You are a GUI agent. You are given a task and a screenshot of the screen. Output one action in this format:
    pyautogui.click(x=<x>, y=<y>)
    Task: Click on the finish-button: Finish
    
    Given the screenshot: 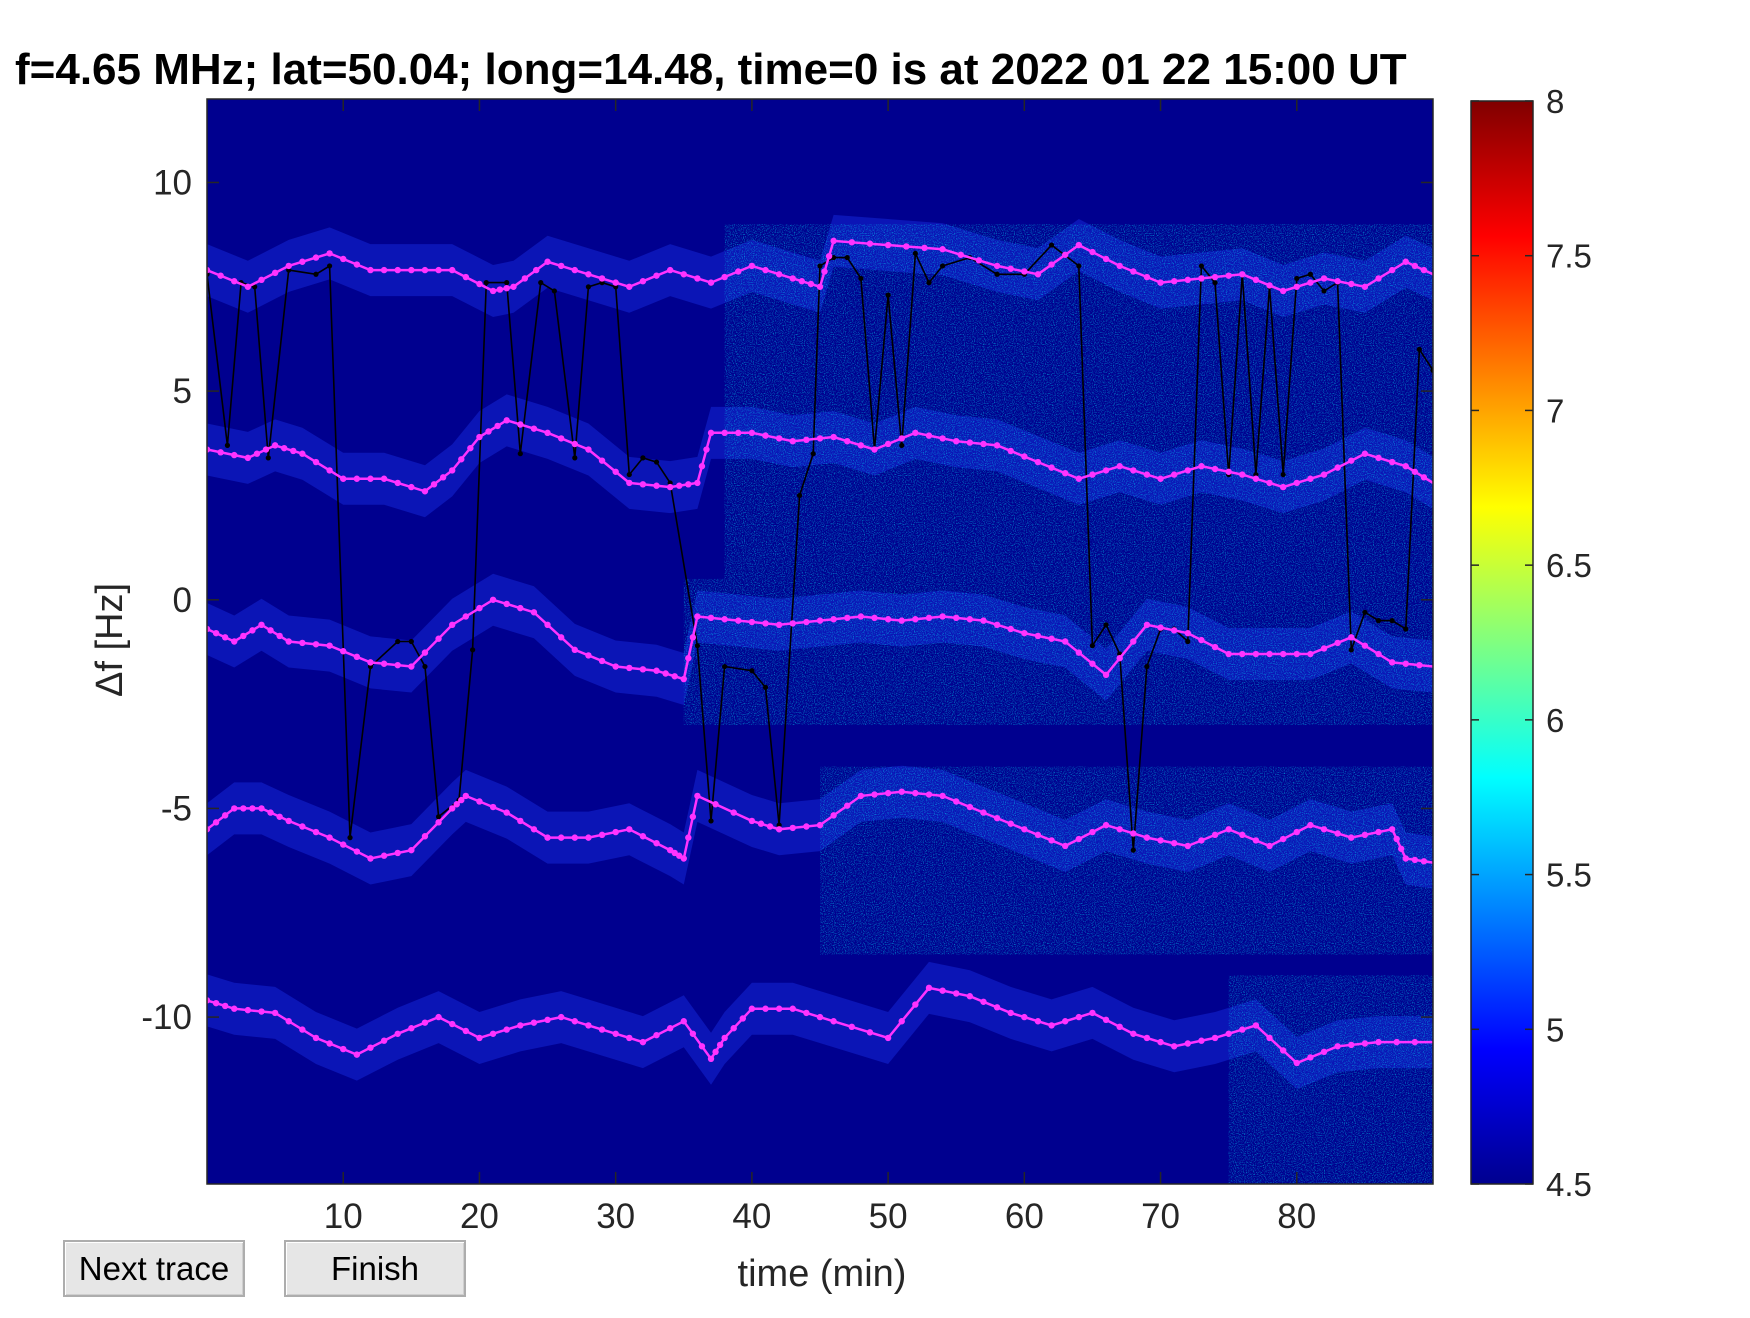 What is the action you would take?
    pyautogui.click(x=375, y=1268)
    